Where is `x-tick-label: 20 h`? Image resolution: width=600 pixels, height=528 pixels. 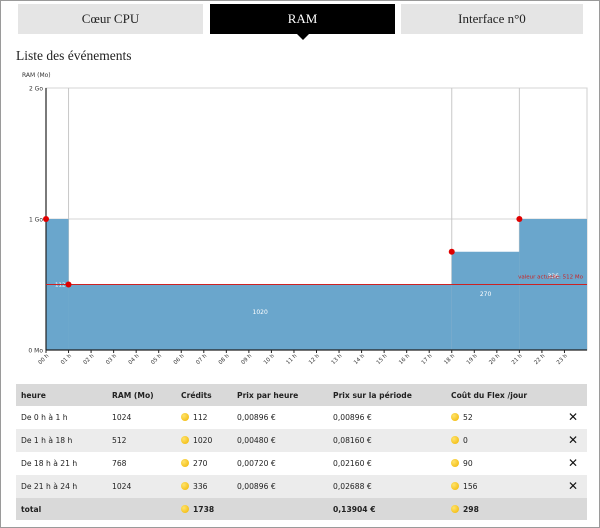 x-tick-label: 20 h is located at coordinates (494, 359).